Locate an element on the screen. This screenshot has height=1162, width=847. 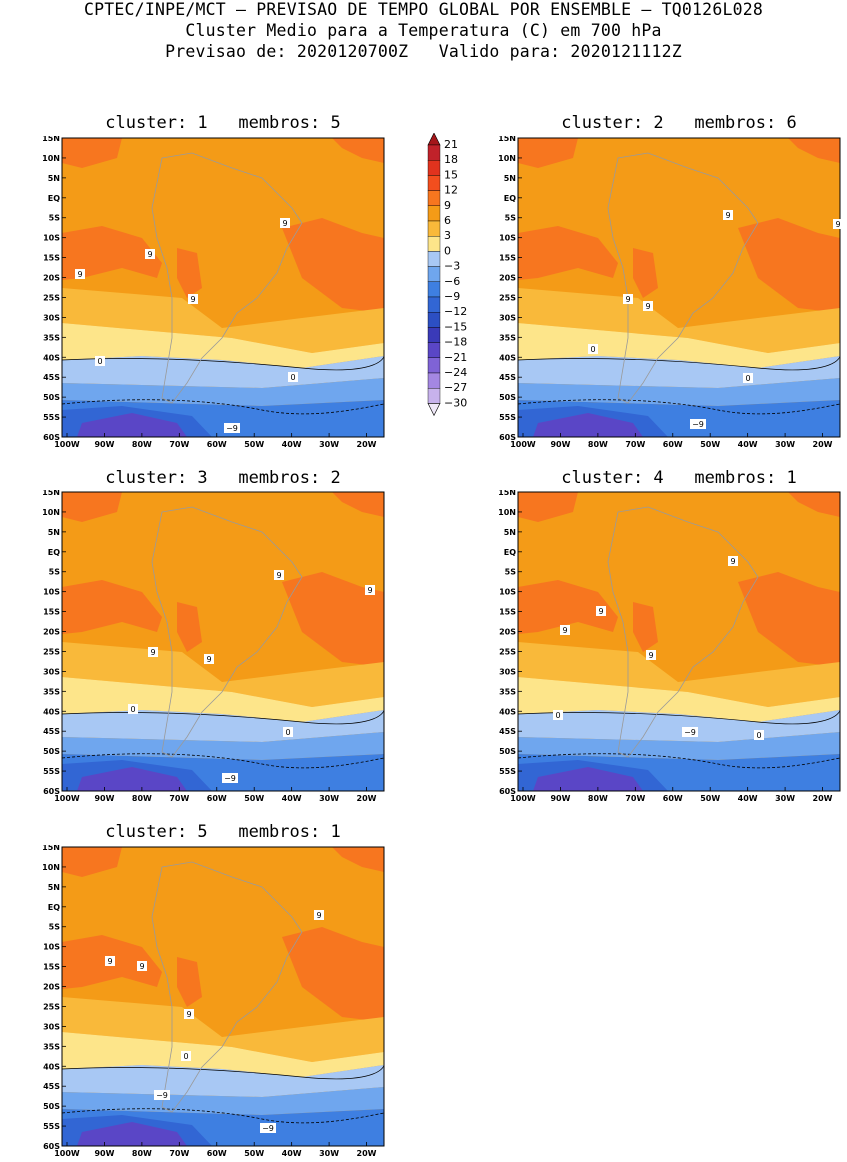
lat-label: 20S is located at coordinates (507, 278).